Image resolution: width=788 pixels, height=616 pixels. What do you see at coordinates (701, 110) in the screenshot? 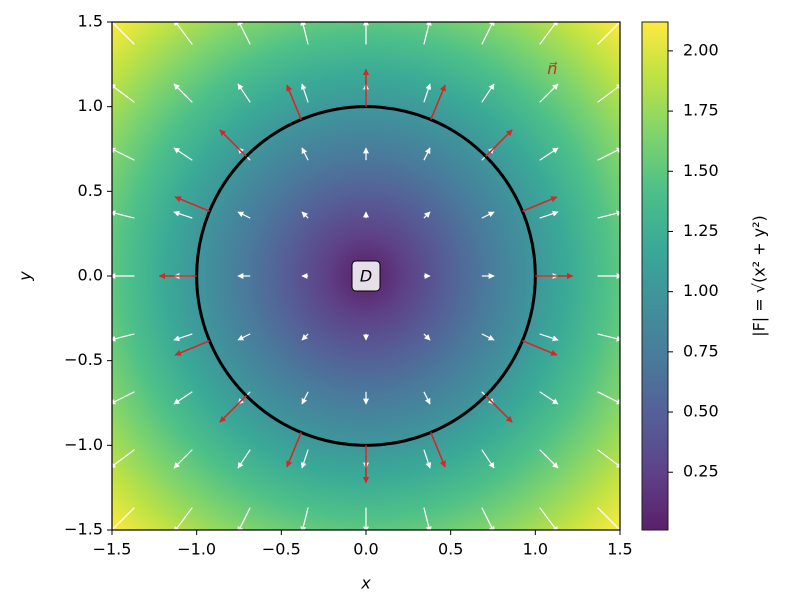
I see `colorbar-tick-label: 1.75` at bounding box center [701, 110].